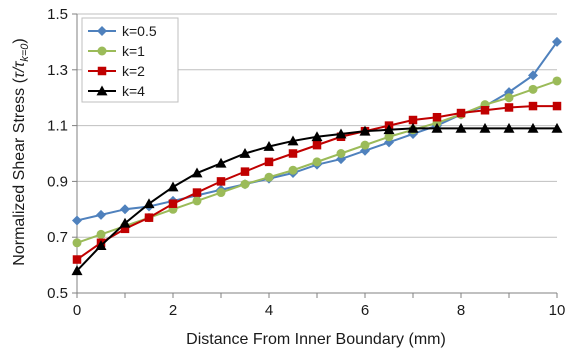 This screenshot has height=352, width=568. I want to click on x-axis-title: Distance From Inner Boundary (mm), so click(316, 339).